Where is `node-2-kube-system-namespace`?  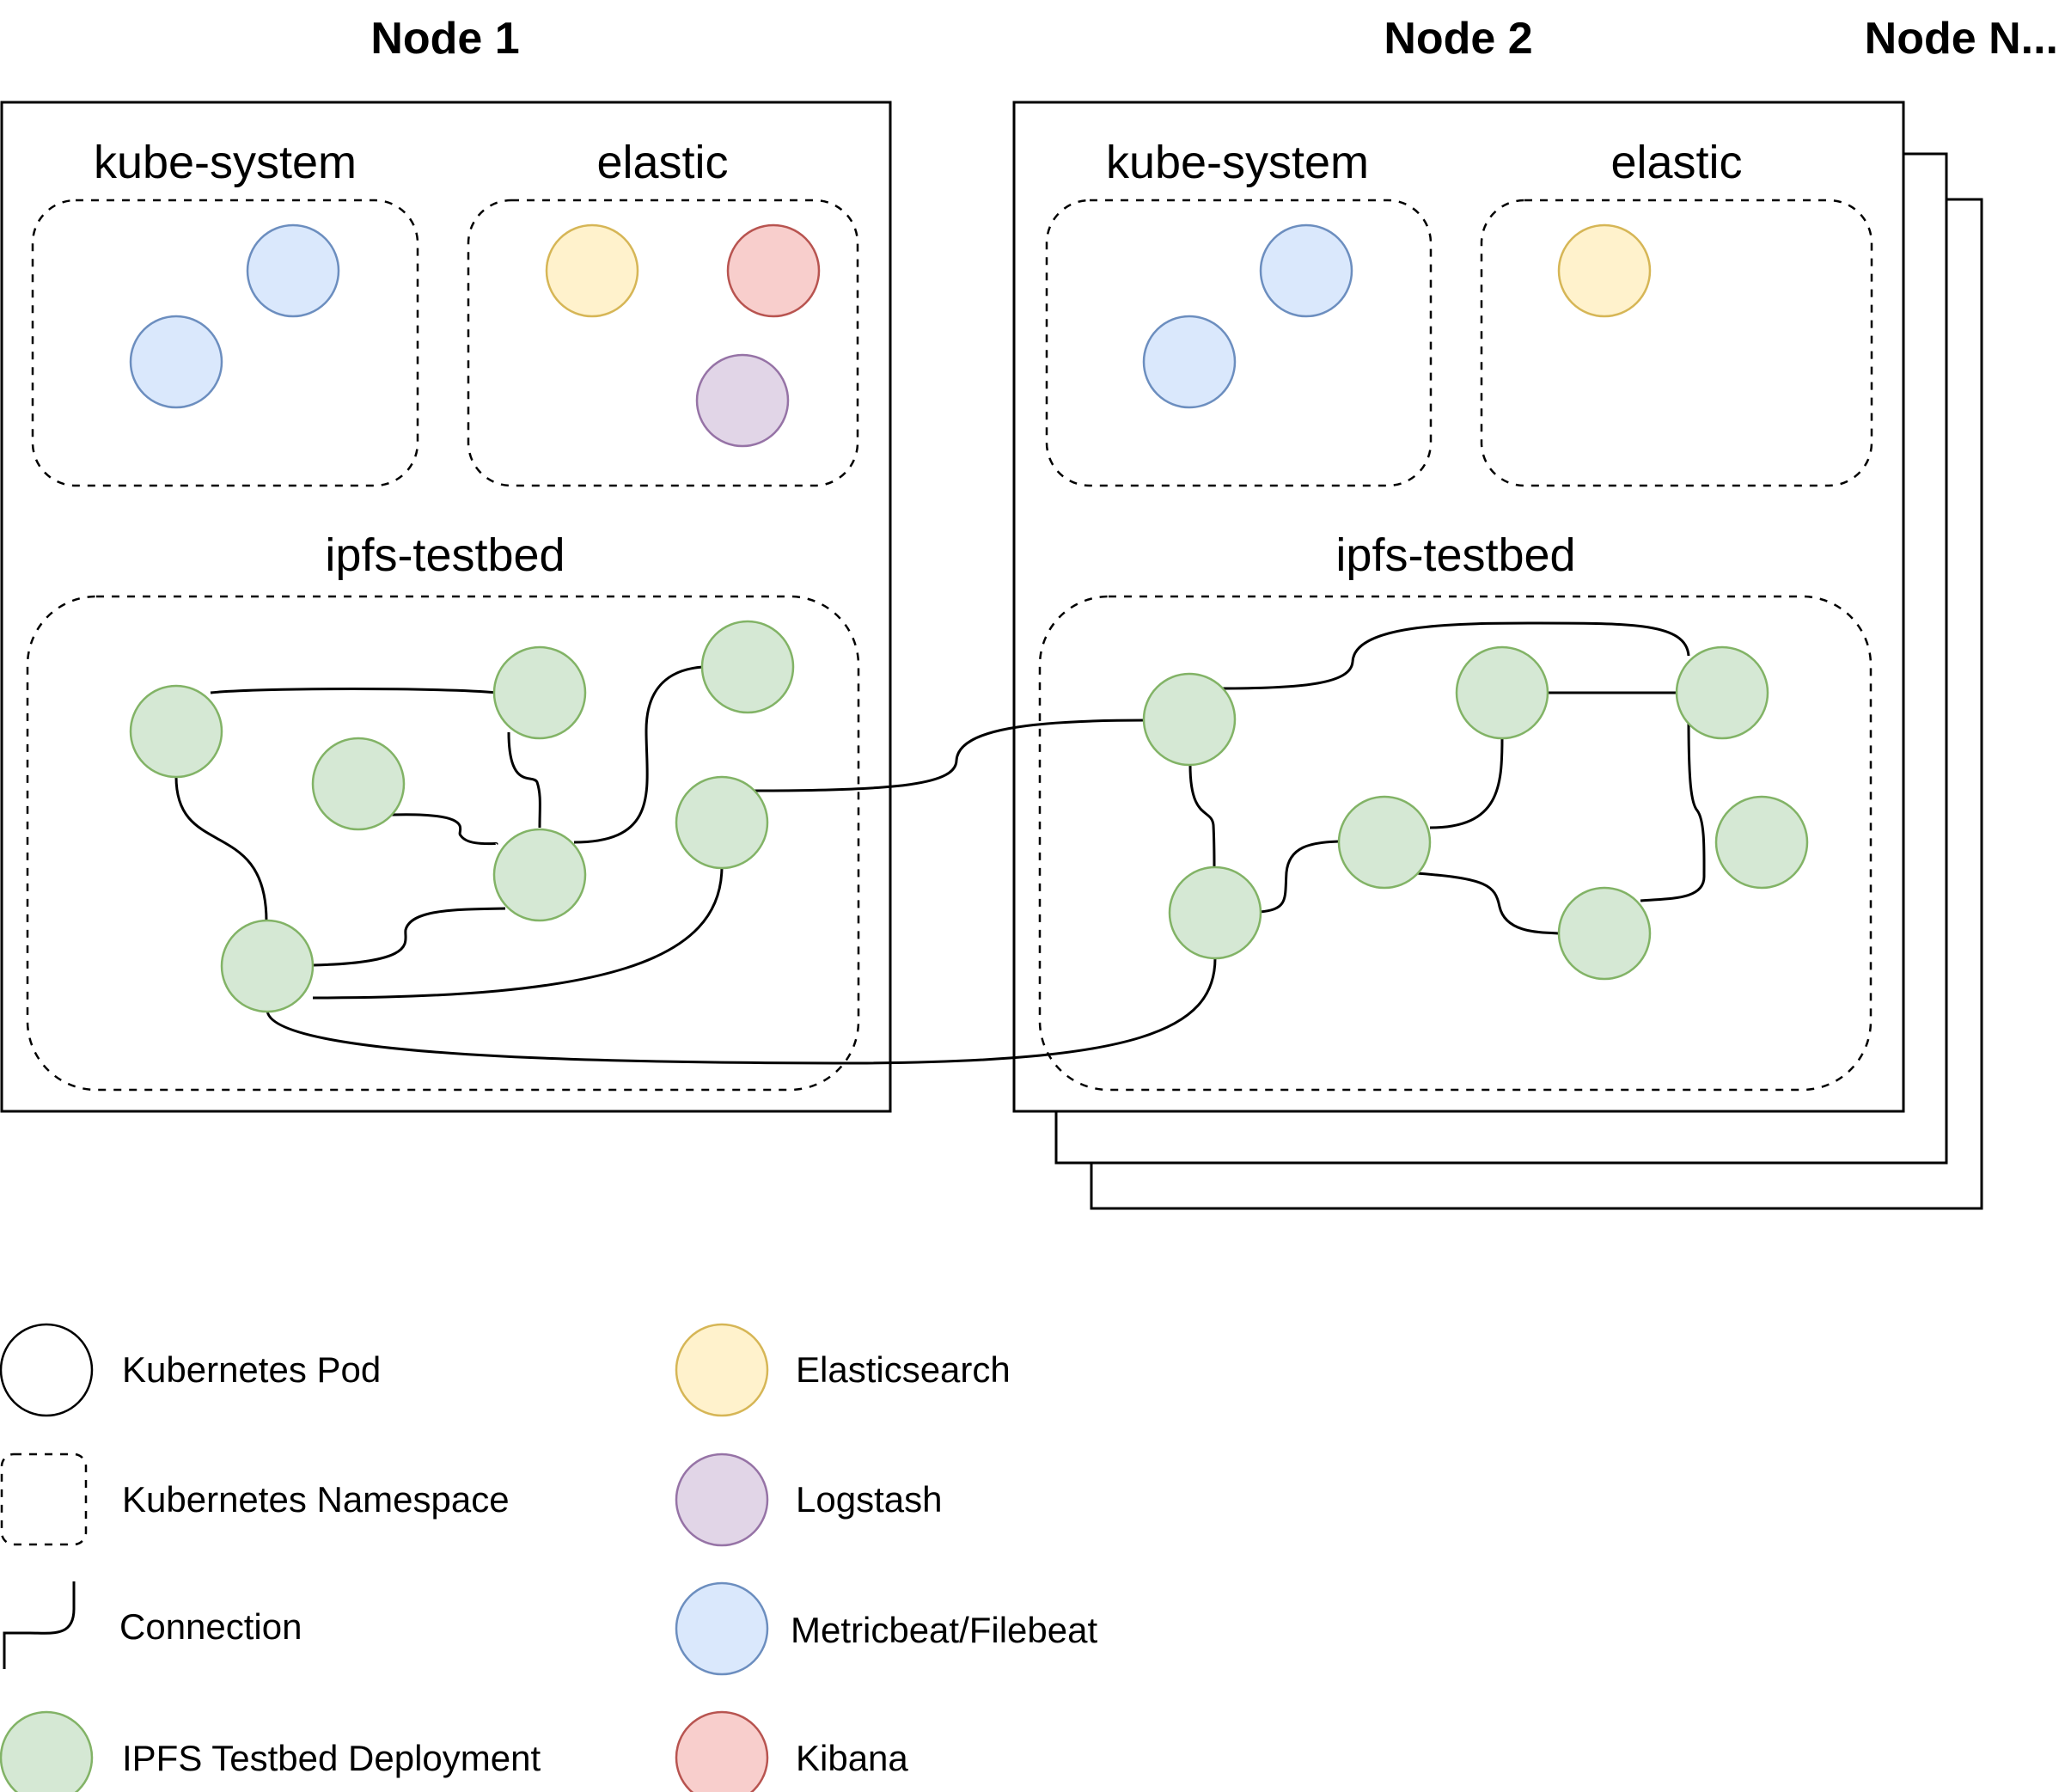
node-2-kube-system-namespace is located at coordinates (1239, 343).